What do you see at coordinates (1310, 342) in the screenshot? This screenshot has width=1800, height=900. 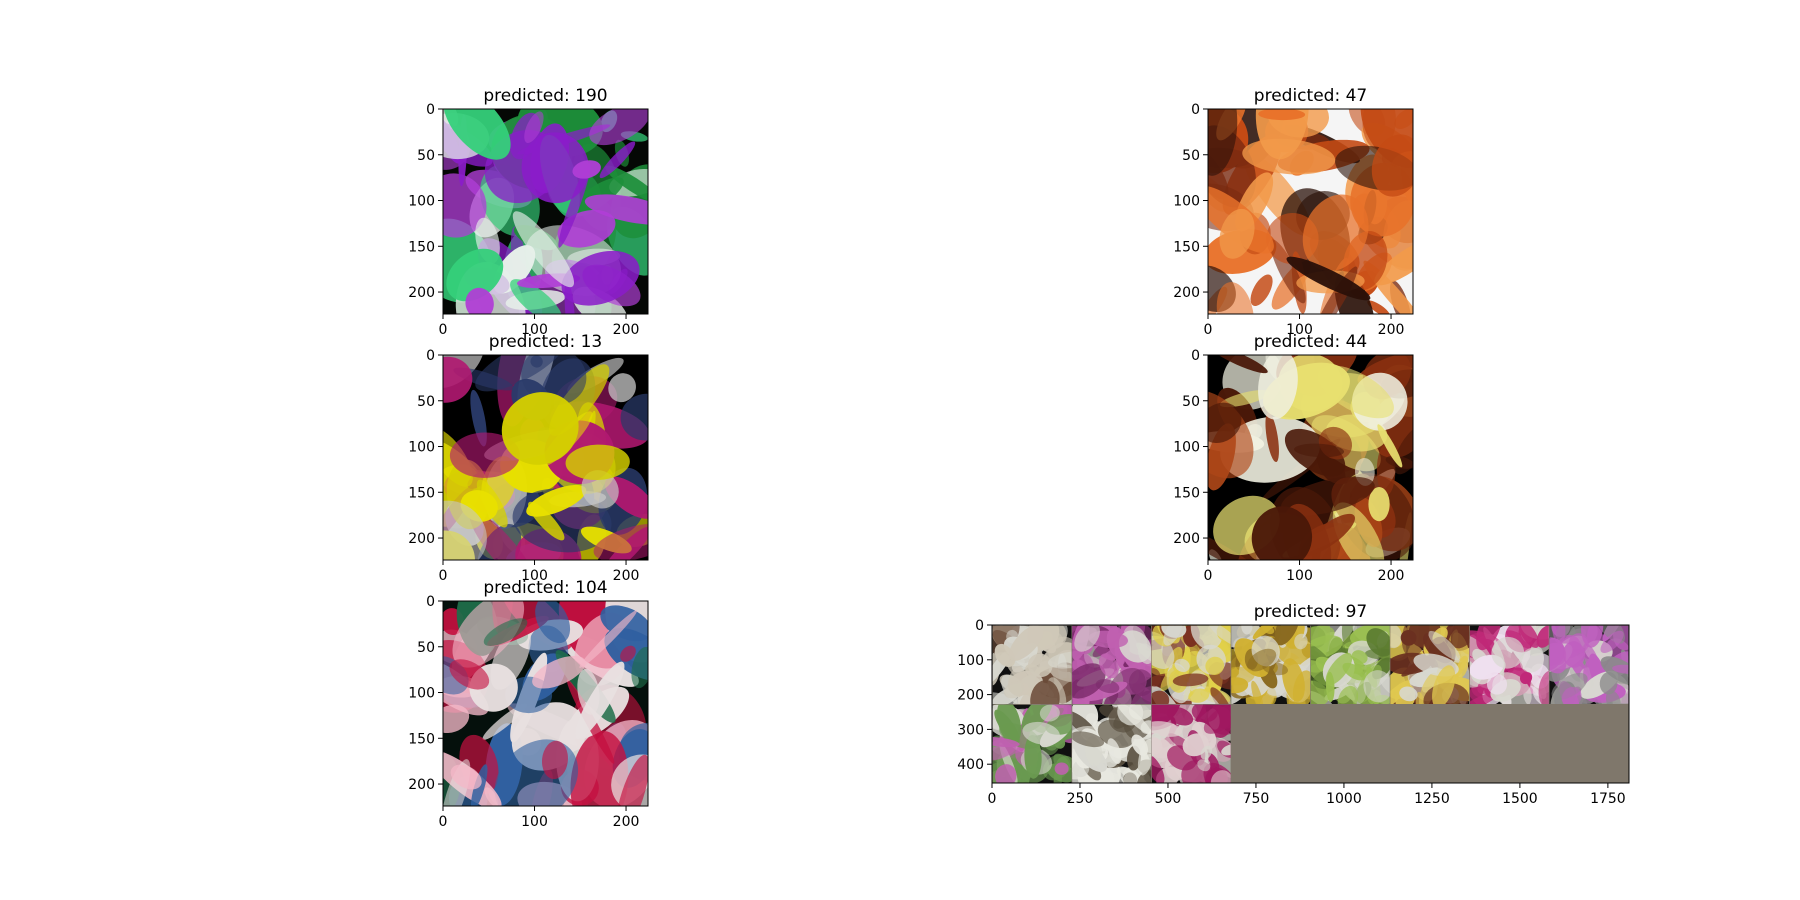 I see `subplot-title: predicted: 44` at bounding box center [1310, 342].